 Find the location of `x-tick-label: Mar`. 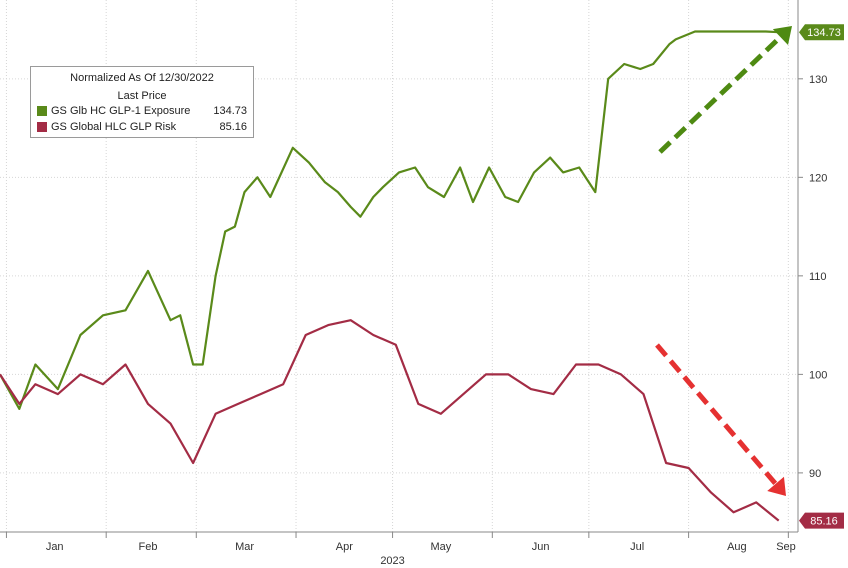

x-tick-label: Mar is located at coordinates (244, 547).